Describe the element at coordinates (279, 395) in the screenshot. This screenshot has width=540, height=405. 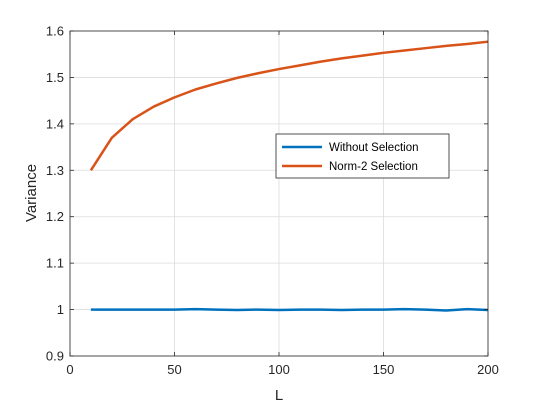
I see `x-axis-label: L` at that location.